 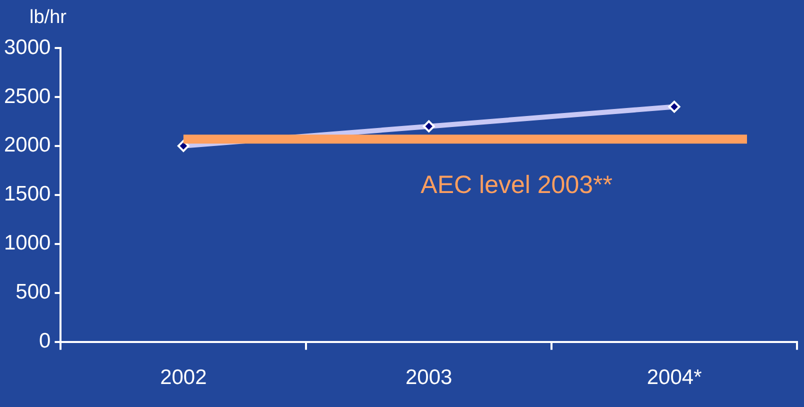 I want to click on y-tick-label: 2500, so click(x=27, y=96).